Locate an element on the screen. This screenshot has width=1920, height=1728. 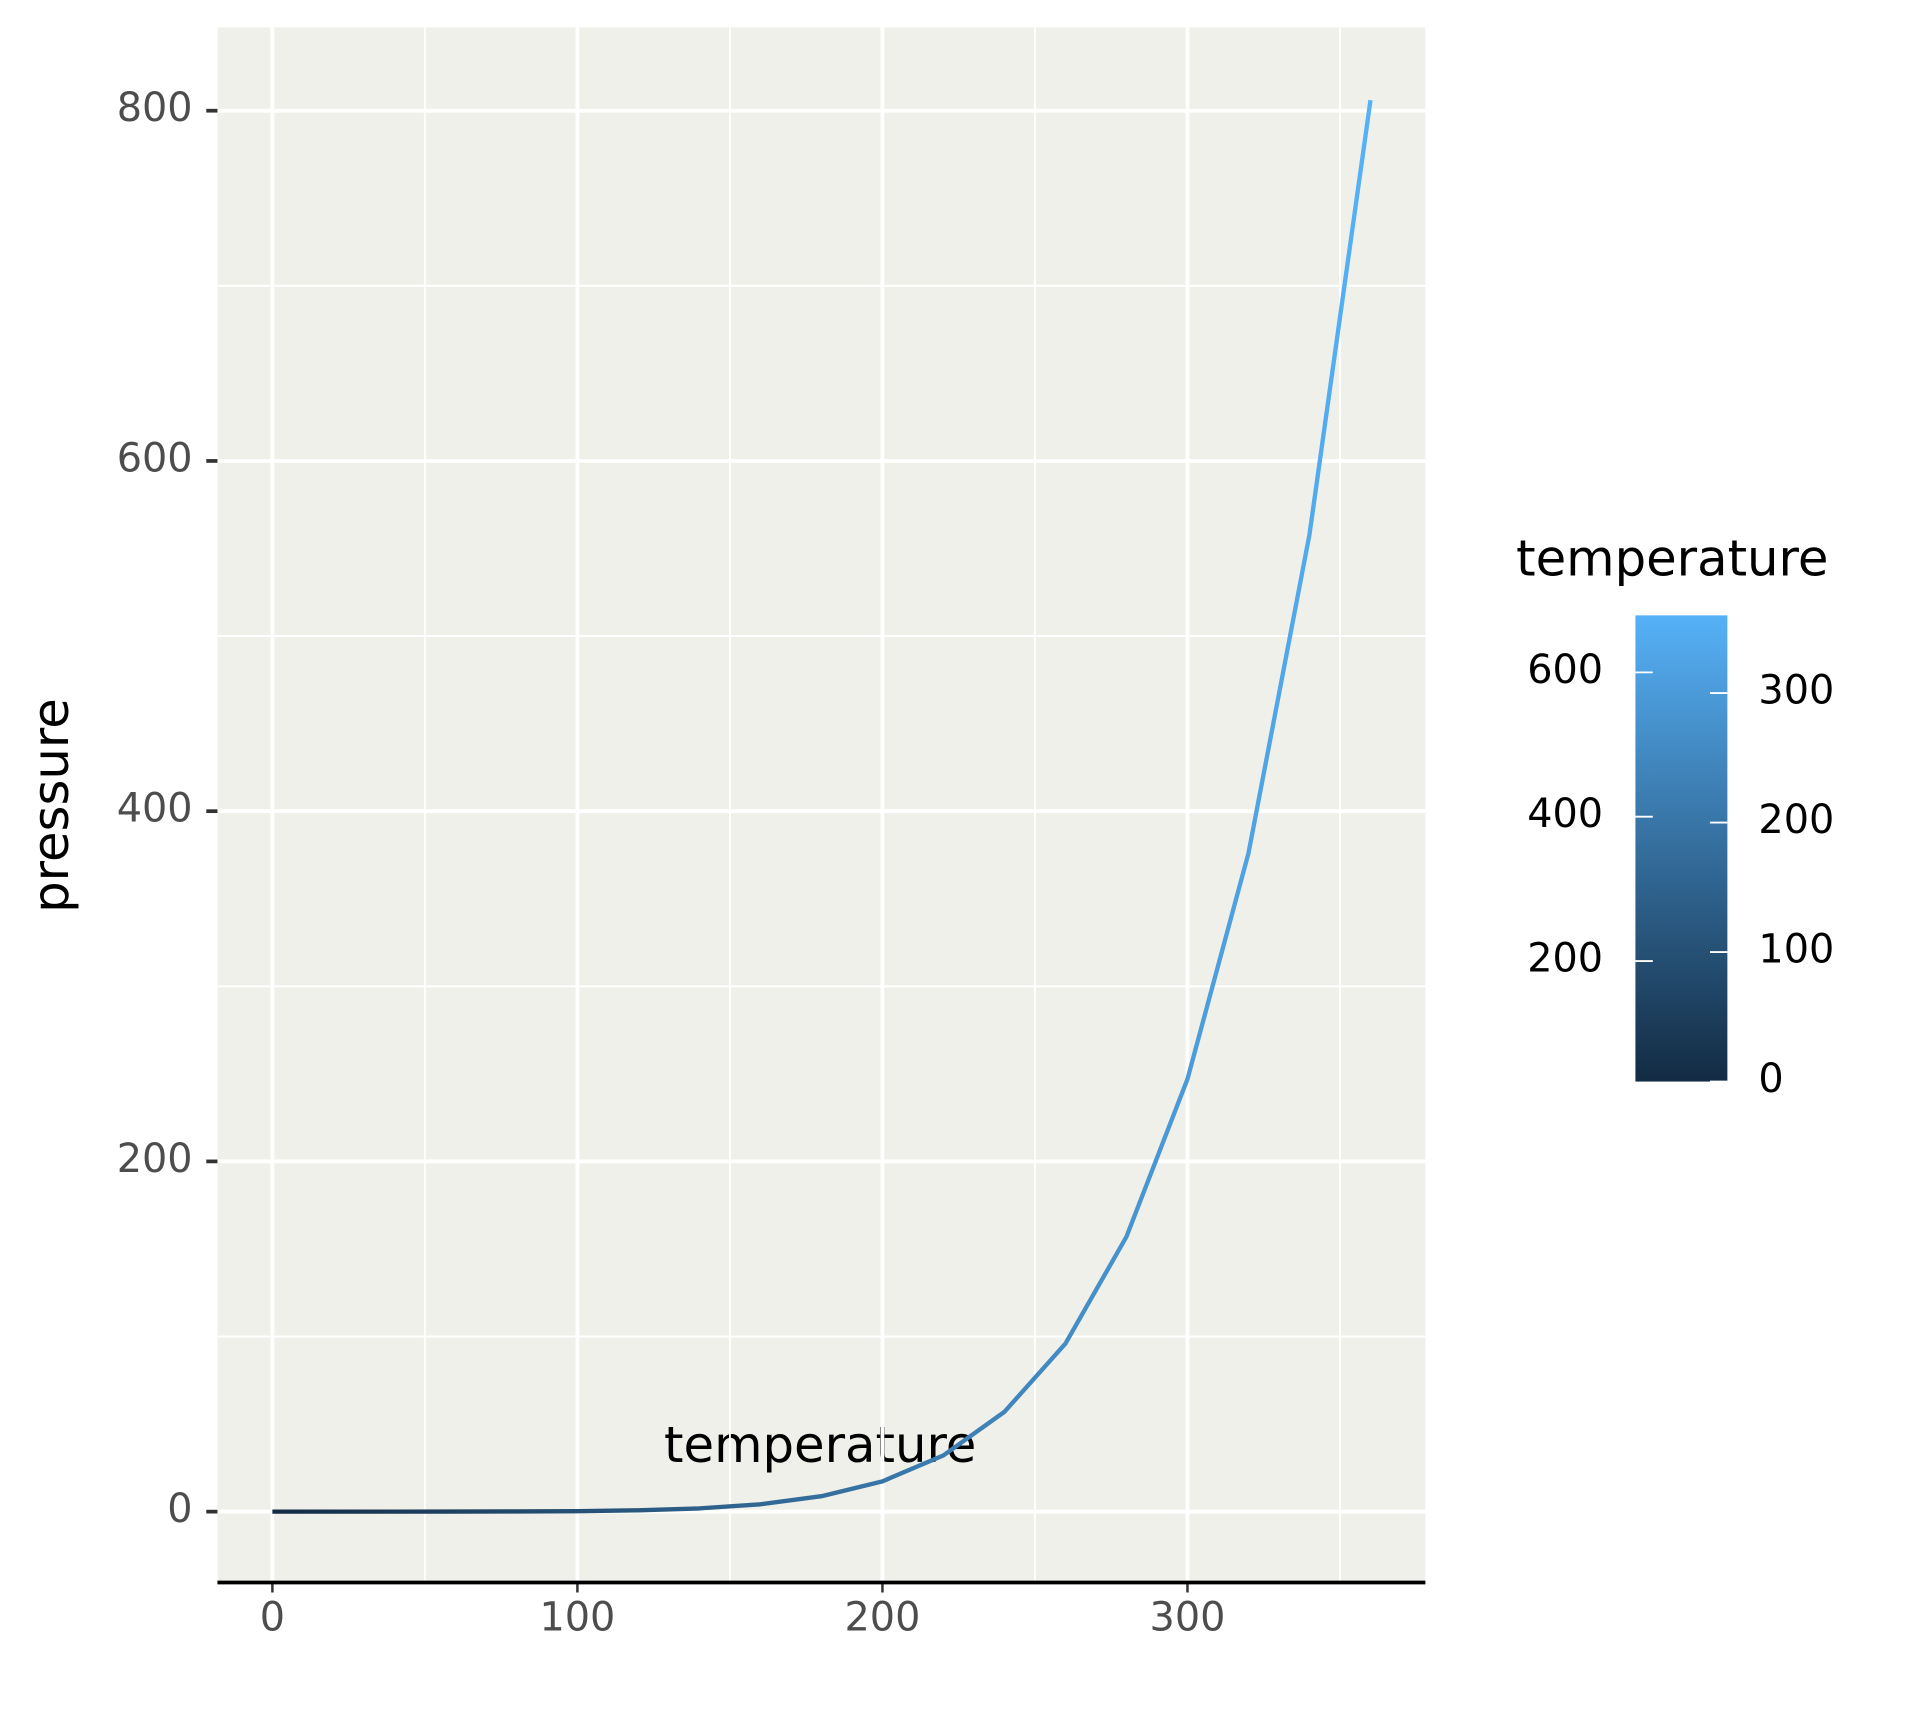
colorbar-tick-label: 300 is located at coordinates (1796, 691).